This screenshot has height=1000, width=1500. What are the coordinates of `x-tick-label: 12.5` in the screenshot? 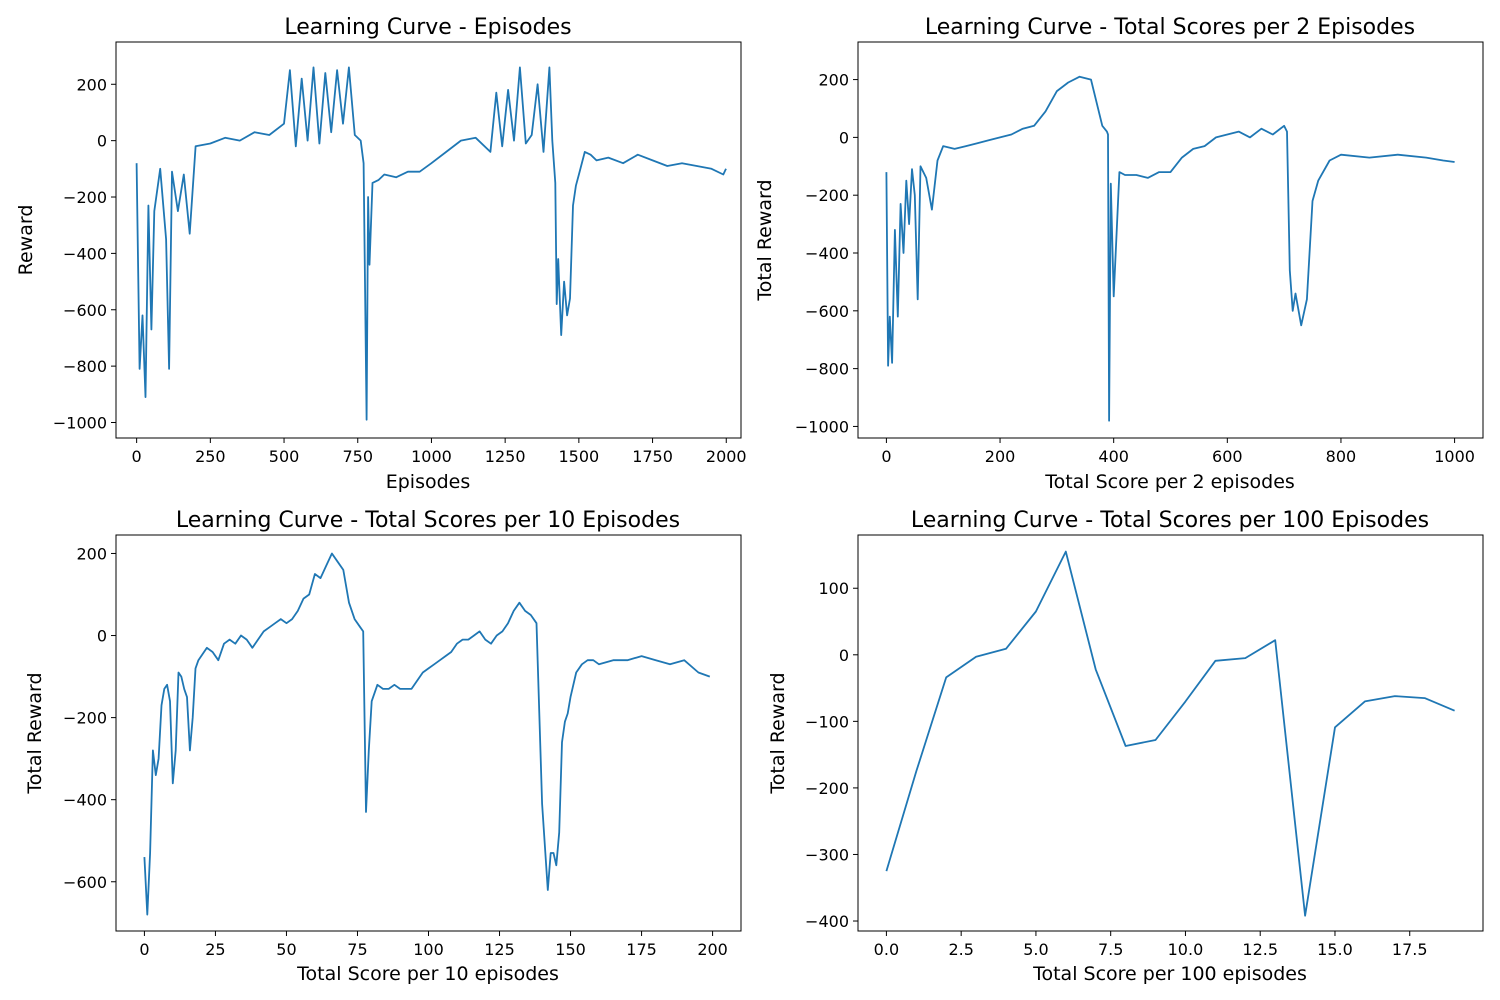 It's located at (1260, 949).